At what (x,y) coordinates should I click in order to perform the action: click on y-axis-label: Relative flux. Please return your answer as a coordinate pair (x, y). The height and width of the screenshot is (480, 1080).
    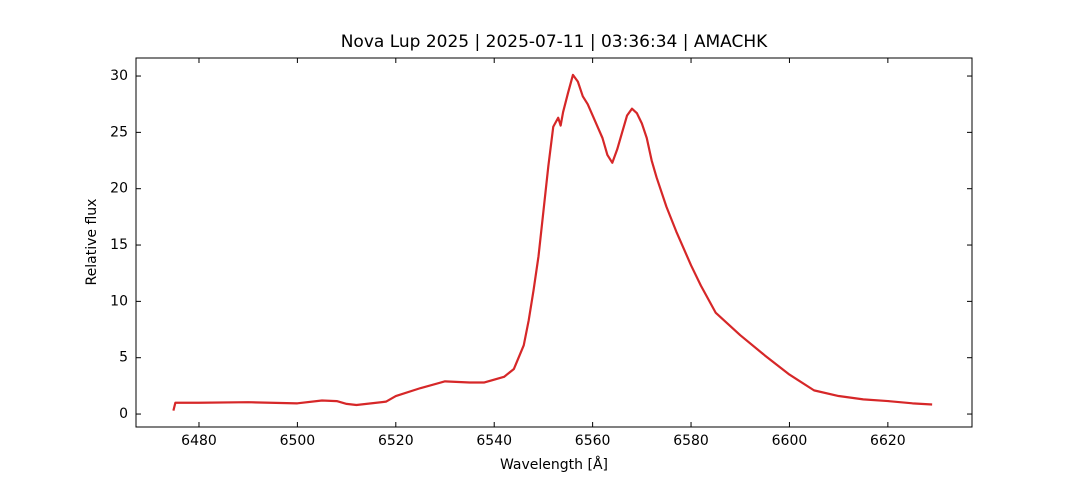
    Looking at the image, I should click on (92, 242).